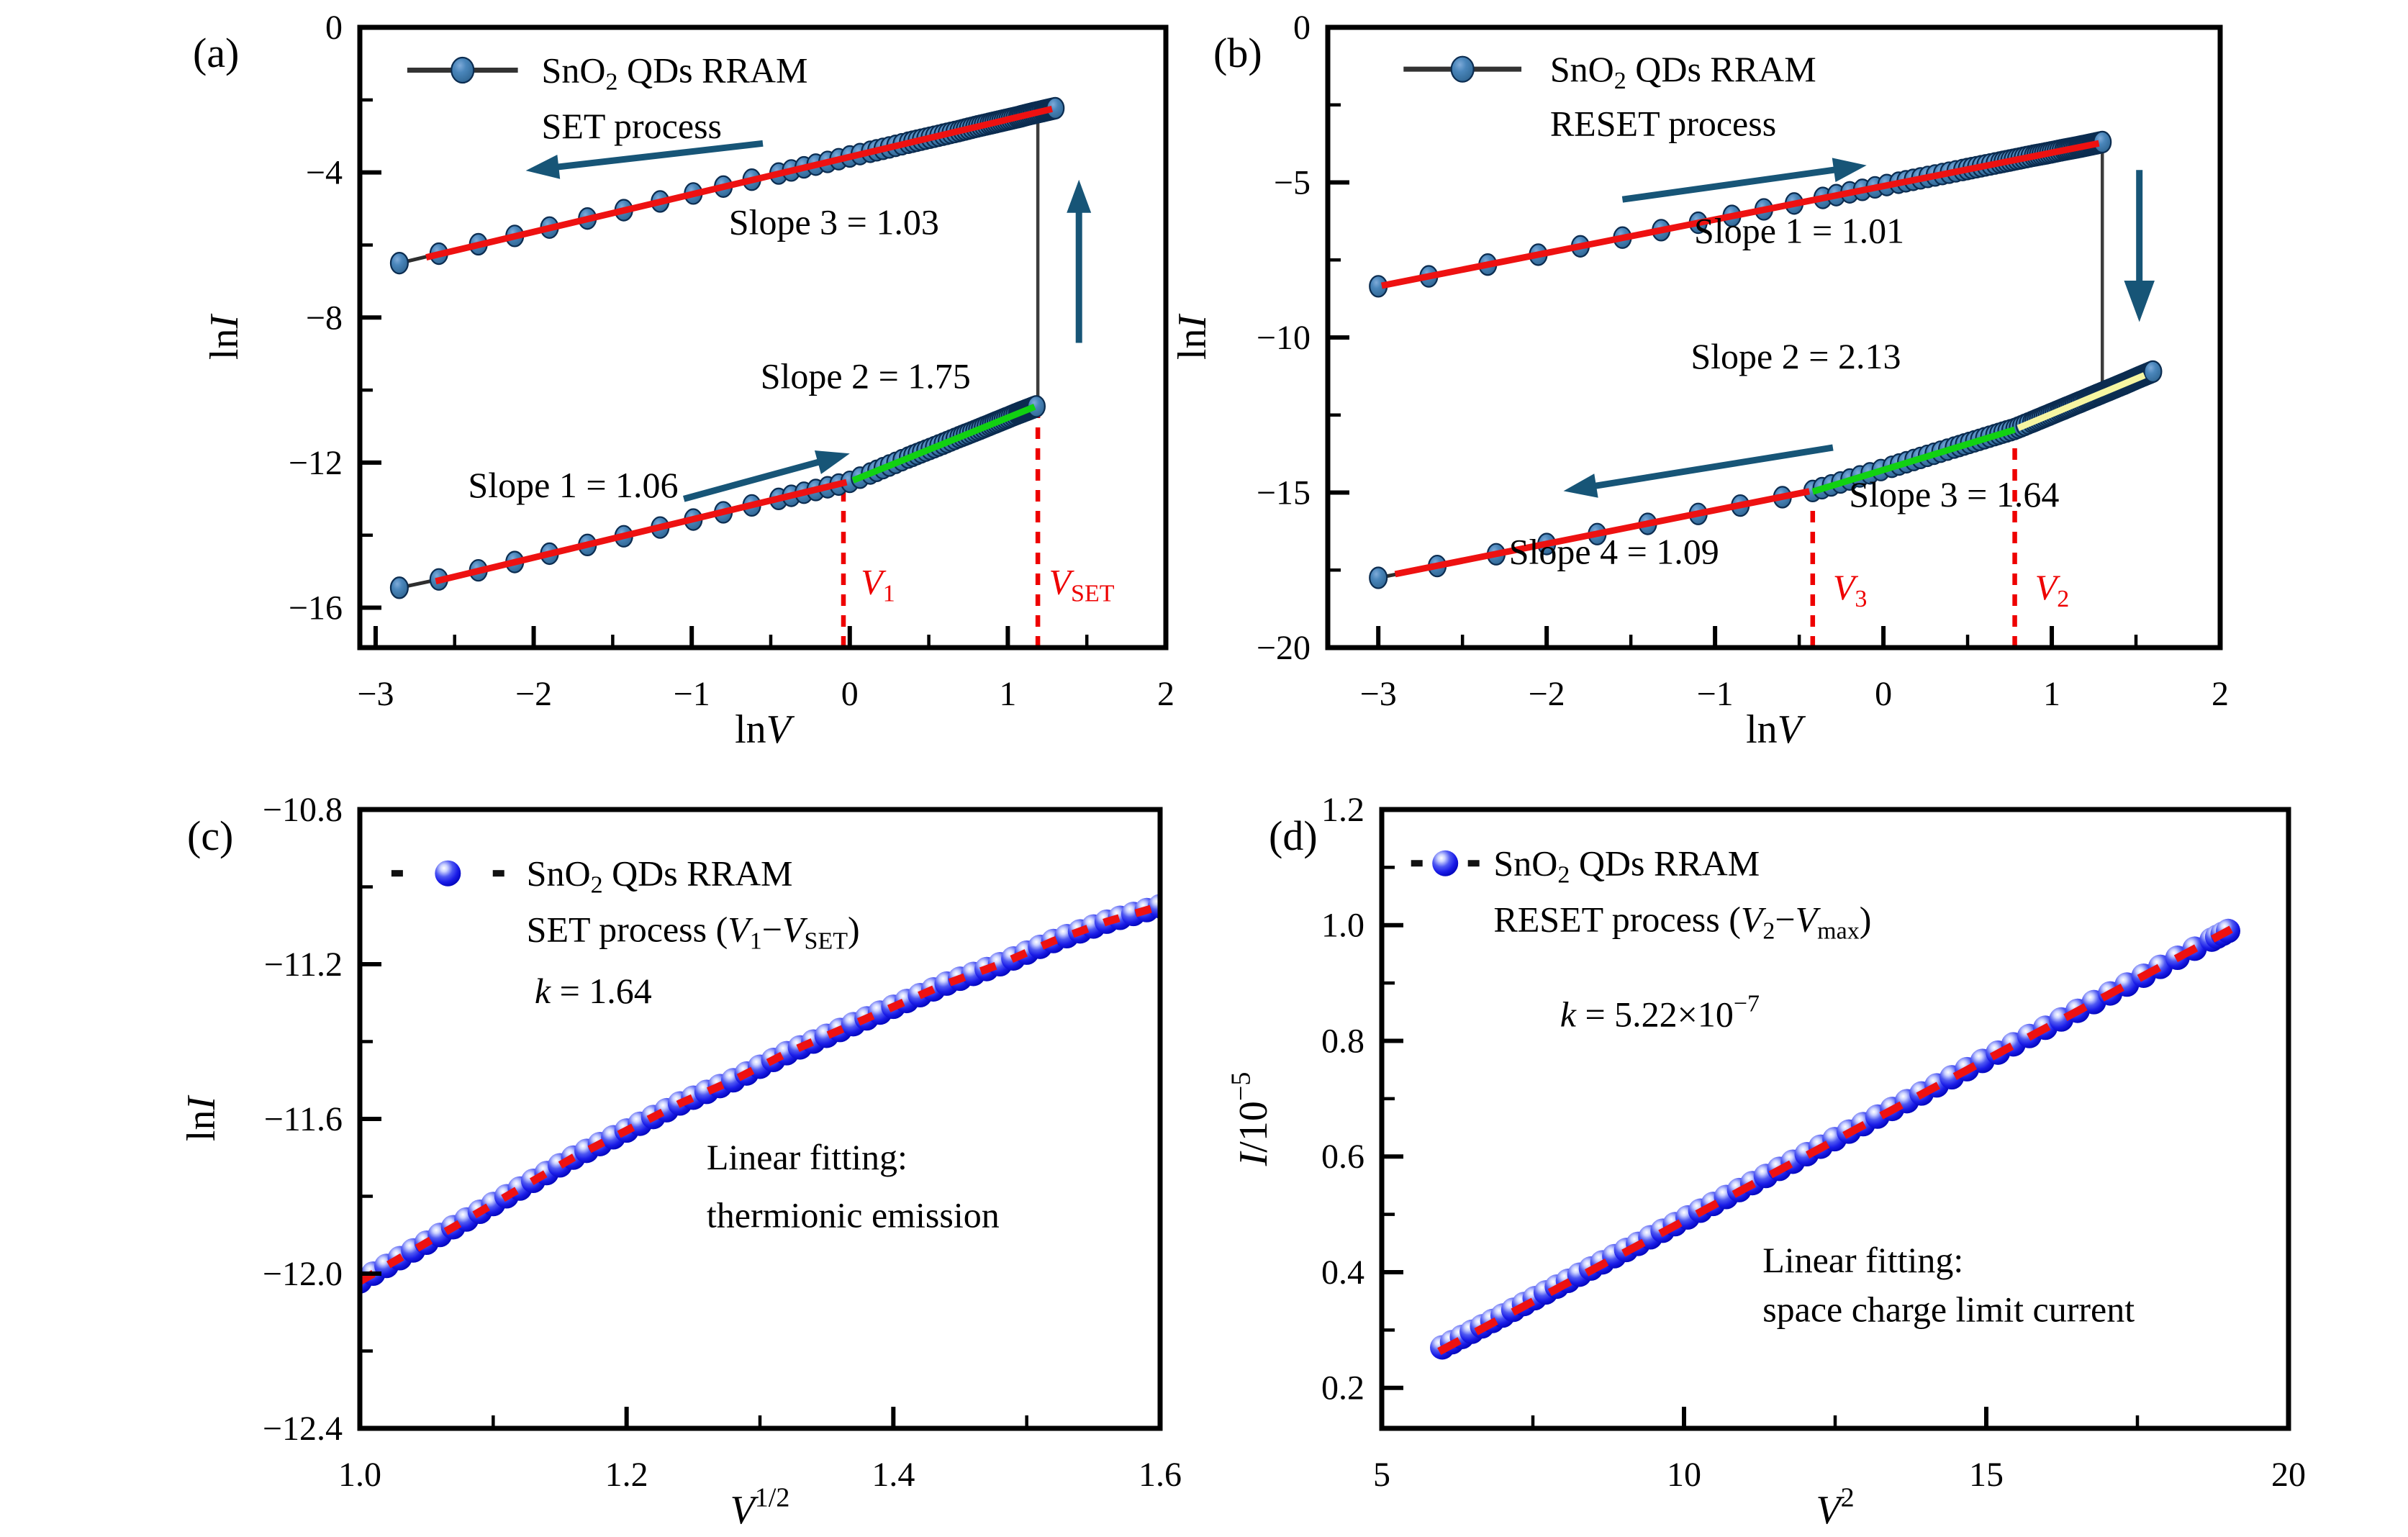 Image resolution: width=2408 pixels, height=1537 pixels. Describe the element at coordinates (1863, 1260) in the screenshot. I see `panel-d-annotation-1: Linear fitting:` at that location.